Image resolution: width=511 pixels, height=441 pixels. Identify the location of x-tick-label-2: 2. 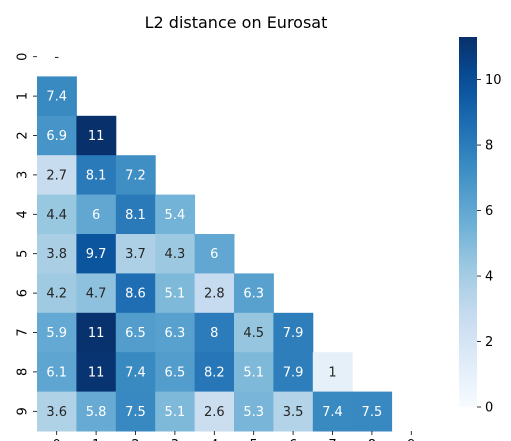
(135, 439).